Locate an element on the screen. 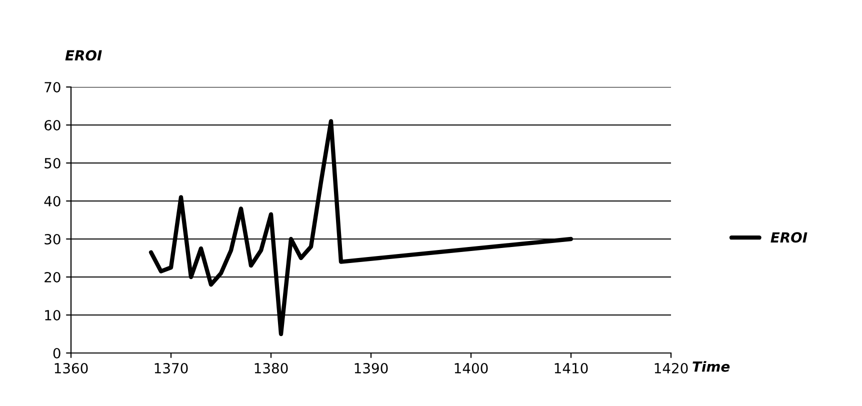 Image resolution: width=862 pixels, height=406 pixels. y-tick-label: 40 is located at coordinates (52, 201).